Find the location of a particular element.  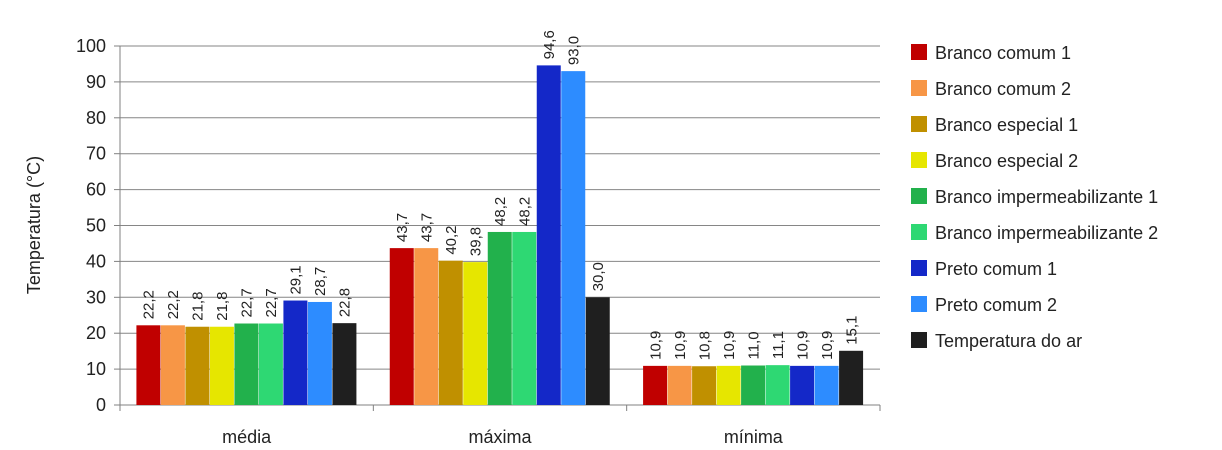

y-tick-label: 100 is located at coordinates (91, 46).